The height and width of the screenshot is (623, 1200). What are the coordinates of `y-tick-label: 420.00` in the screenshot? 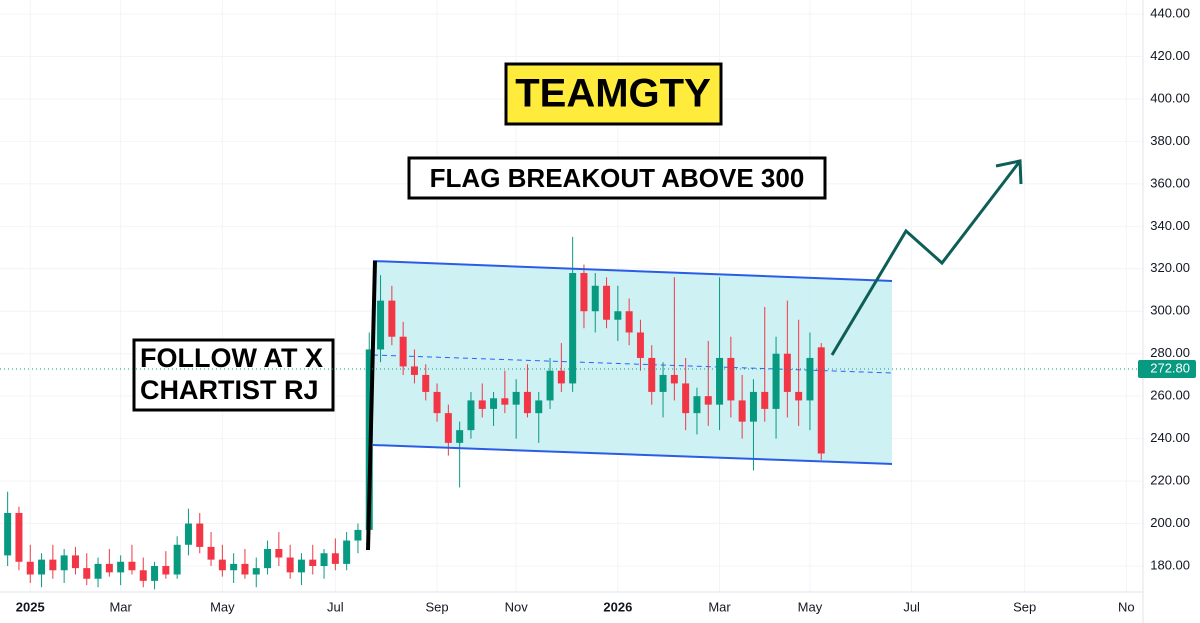 It's located at (1170, 55).